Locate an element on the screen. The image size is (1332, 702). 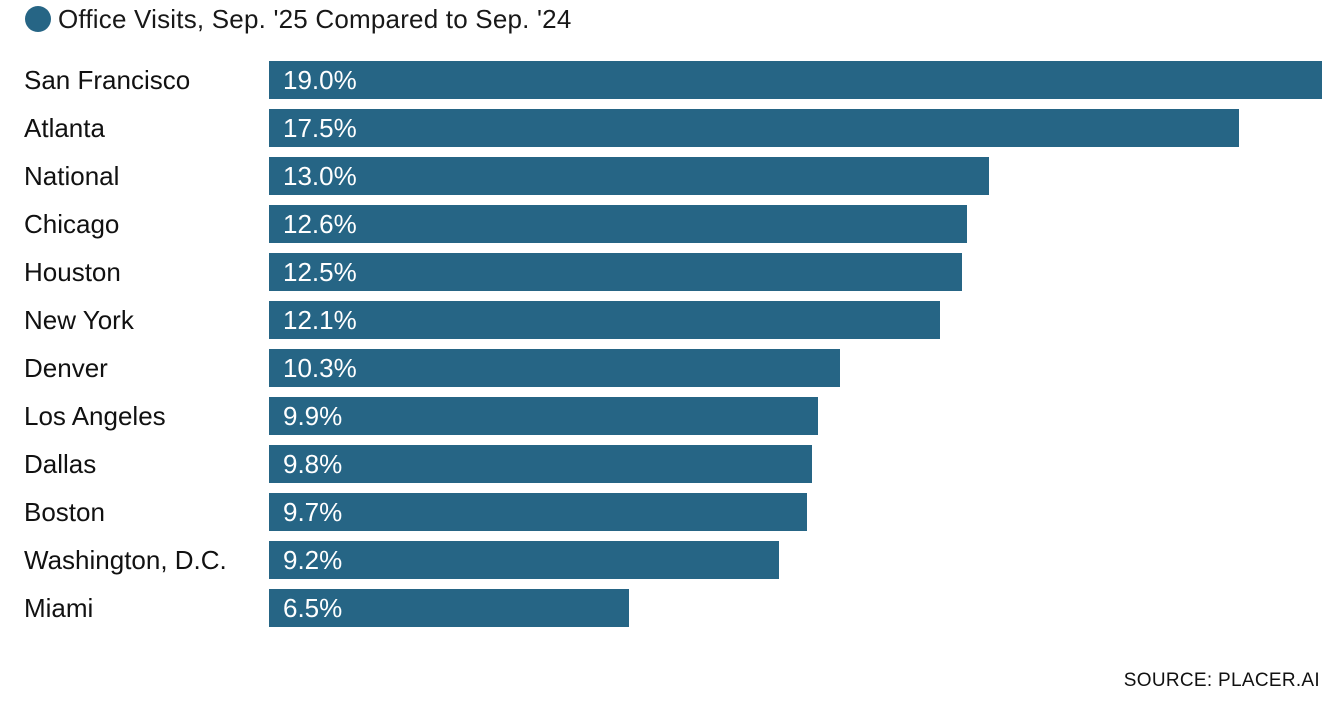
bar: 9.2% is located at coordinates (524, 560).